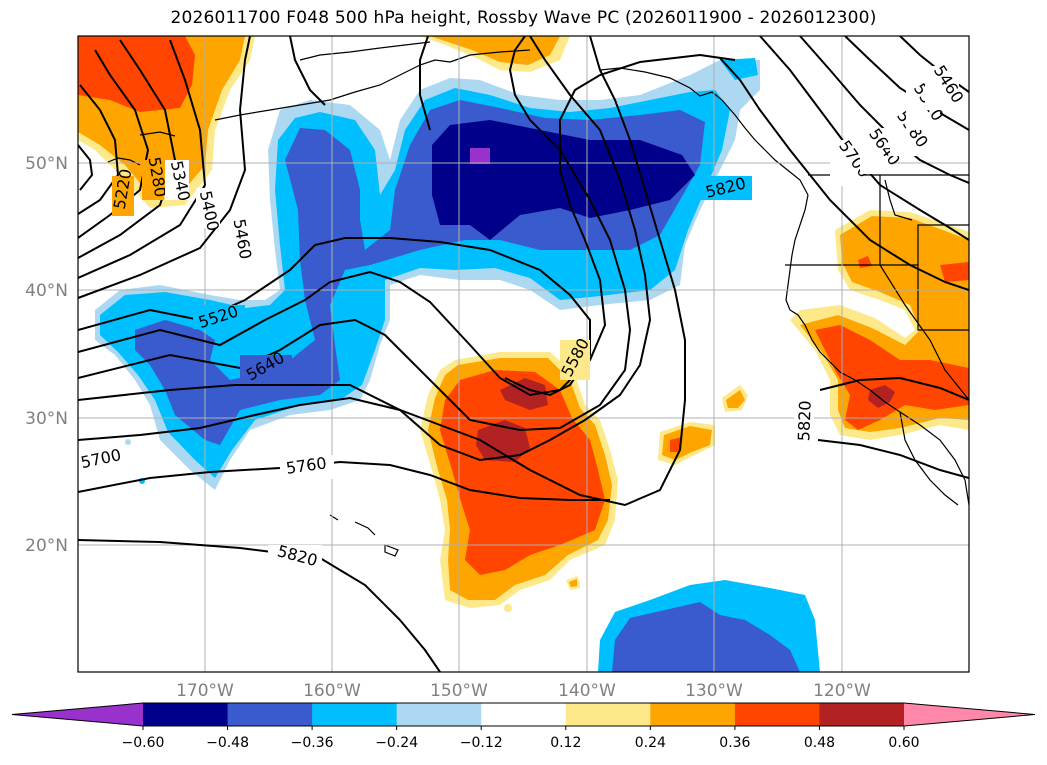  Describe the element at coordinates (205, 691) in the screenshot. I see `lon-tick-label: 170°W` at that location.